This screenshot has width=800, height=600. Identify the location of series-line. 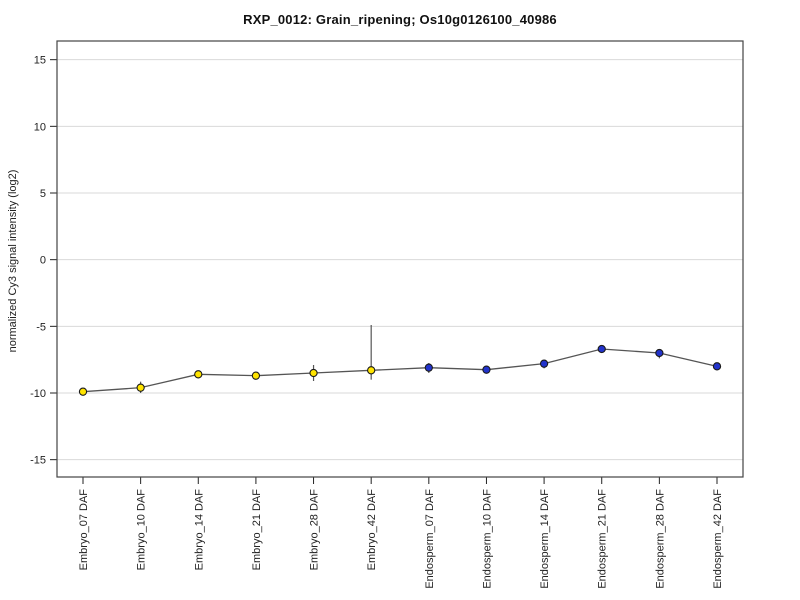
(400, 370).